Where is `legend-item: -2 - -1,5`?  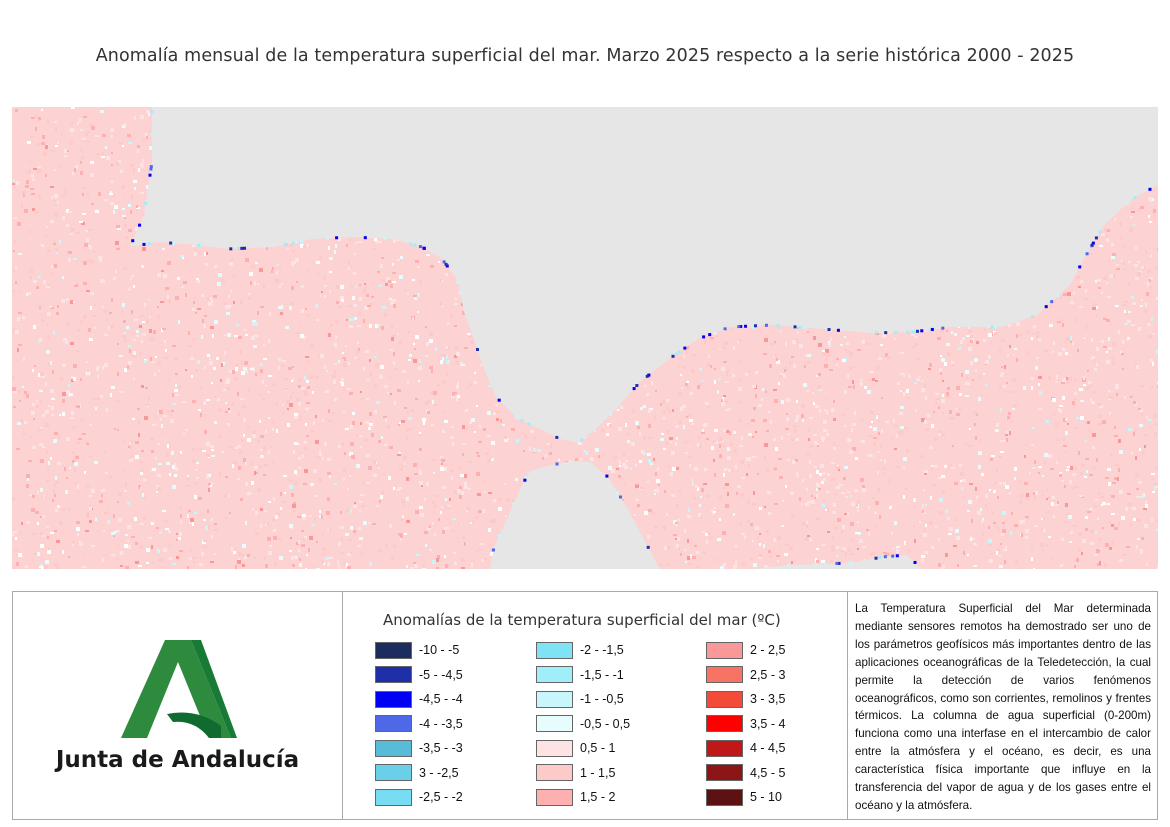 legend-item: -2 - -1,5 is located at coordinates (583, 650).